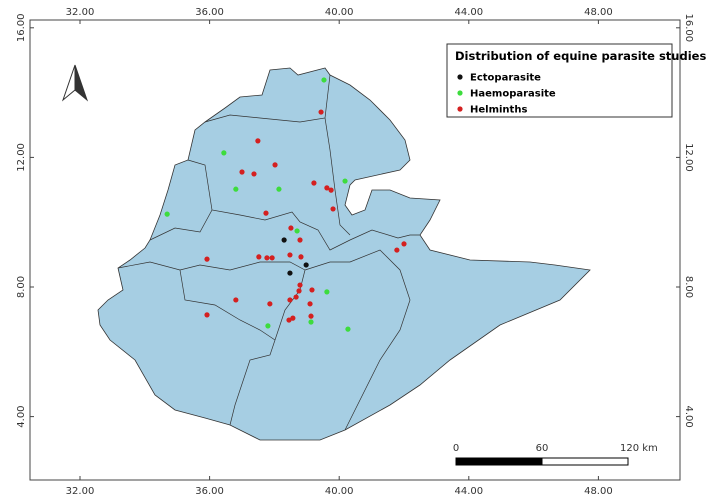 This screenshot has width=708, height=501. I want to click on north-arrow, so click(75, 83).